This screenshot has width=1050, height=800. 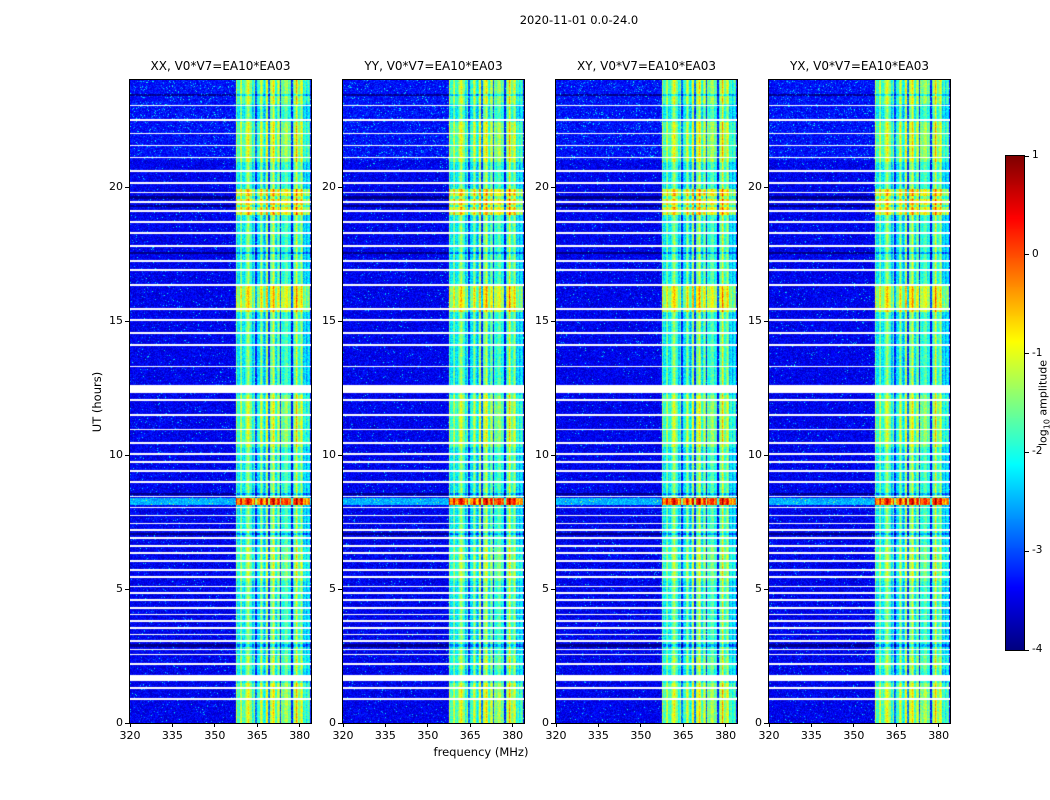 I want to click on spectrogram-canvas-yx, so click(x=859, y=401).